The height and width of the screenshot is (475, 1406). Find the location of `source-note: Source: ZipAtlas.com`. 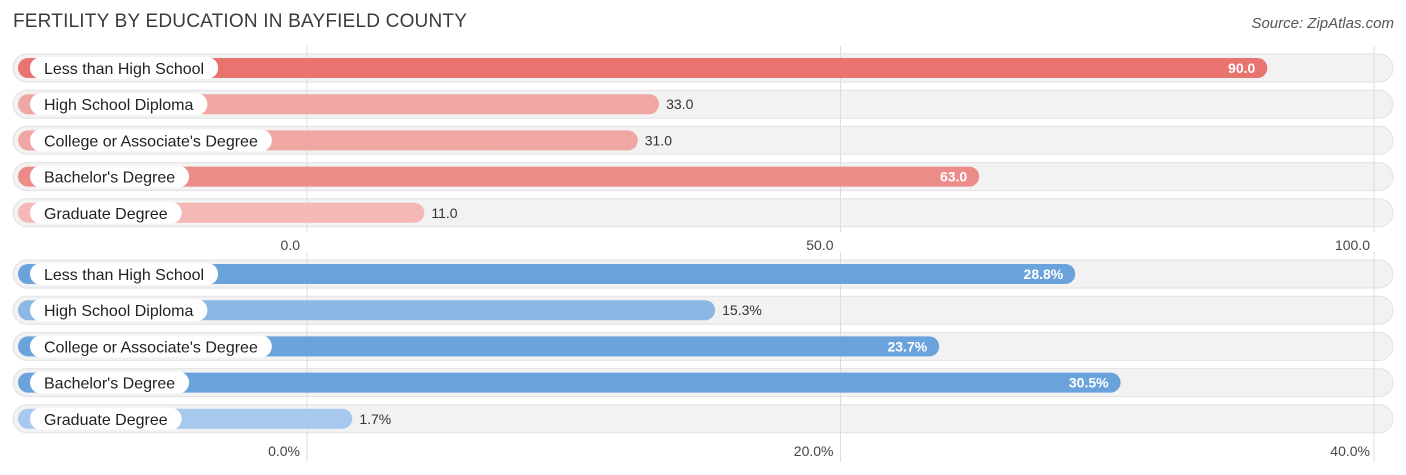

source-note: Source: ZipAtlas.com is located at coordinates (1322, 23).